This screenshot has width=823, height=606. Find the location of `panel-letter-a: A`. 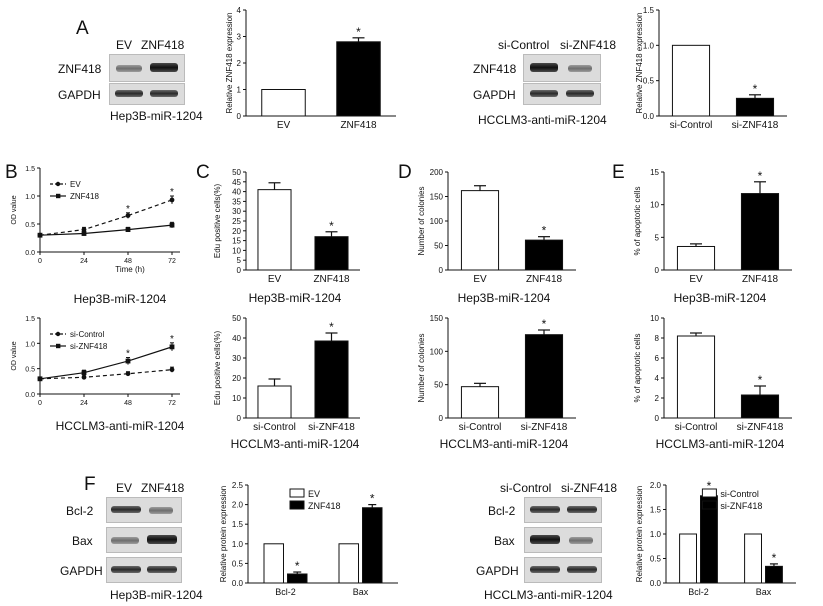

panel-letter-a: A is located at coordinates (82, 28).